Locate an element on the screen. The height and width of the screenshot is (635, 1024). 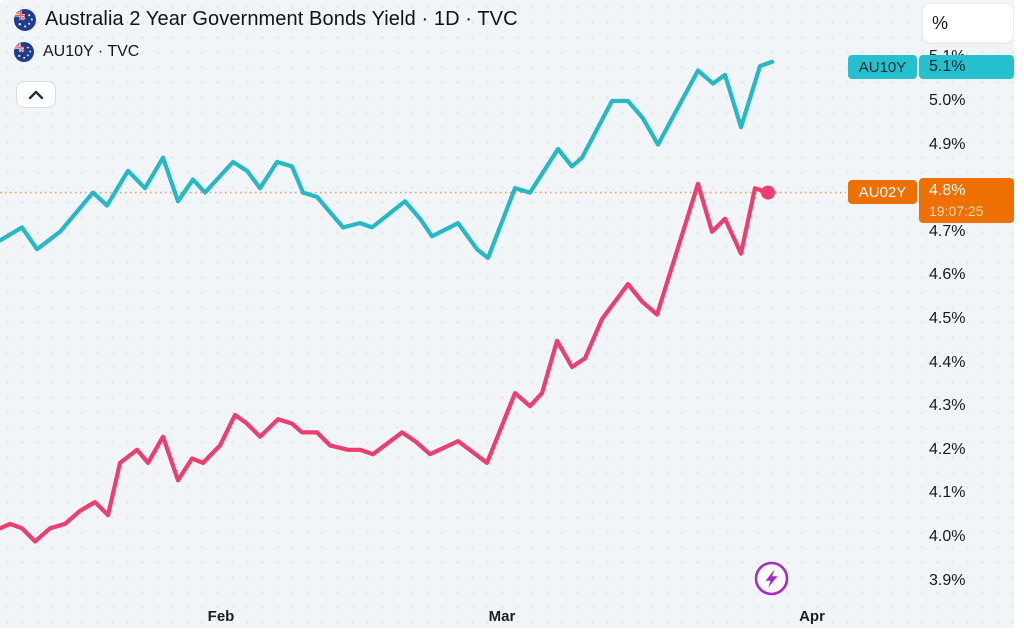
y-axis-label: 4.5% is located at coordinates (947, 318).